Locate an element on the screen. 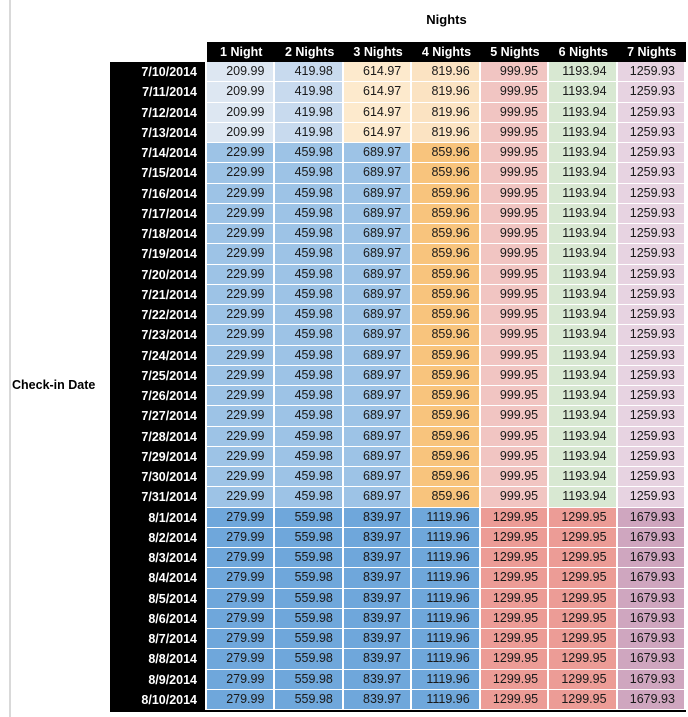  date-cell: 7/29/2014 is located at coordinates (158, 456).